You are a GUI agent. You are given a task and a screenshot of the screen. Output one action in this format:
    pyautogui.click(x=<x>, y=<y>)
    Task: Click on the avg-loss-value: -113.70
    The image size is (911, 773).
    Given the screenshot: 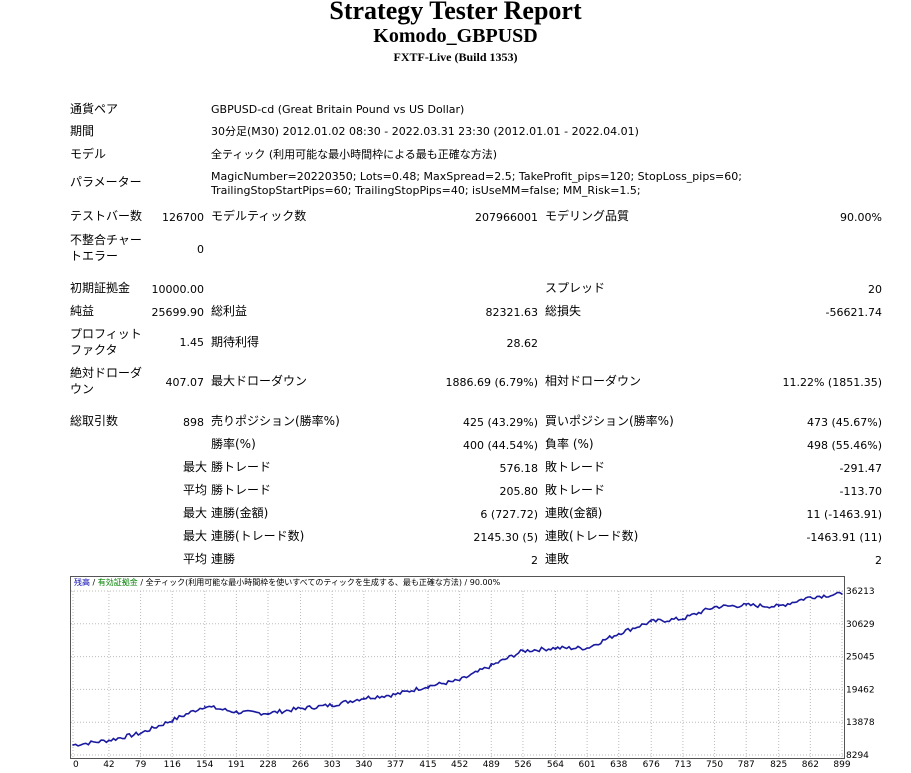 What is the action you would take?
    pyautogui.click(x=860, y=491)
    